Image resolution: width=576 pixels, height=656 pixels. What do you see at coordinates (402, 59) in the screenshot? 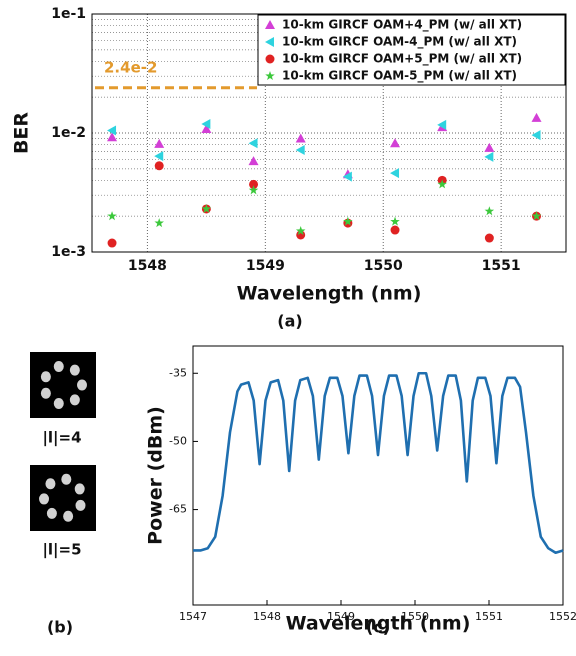
I see `legend-label: 10-km GIRCF OAM+5_PM (w/ all XT)` at bounding box center [402, 59].